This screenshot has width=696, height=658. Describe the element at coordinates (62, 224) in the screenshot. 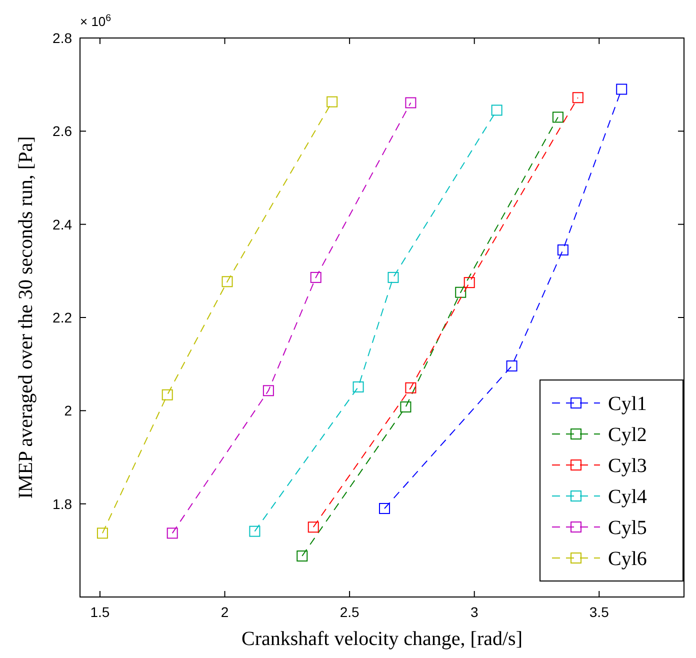

I see `y-tick-label: 2.4` at that location.